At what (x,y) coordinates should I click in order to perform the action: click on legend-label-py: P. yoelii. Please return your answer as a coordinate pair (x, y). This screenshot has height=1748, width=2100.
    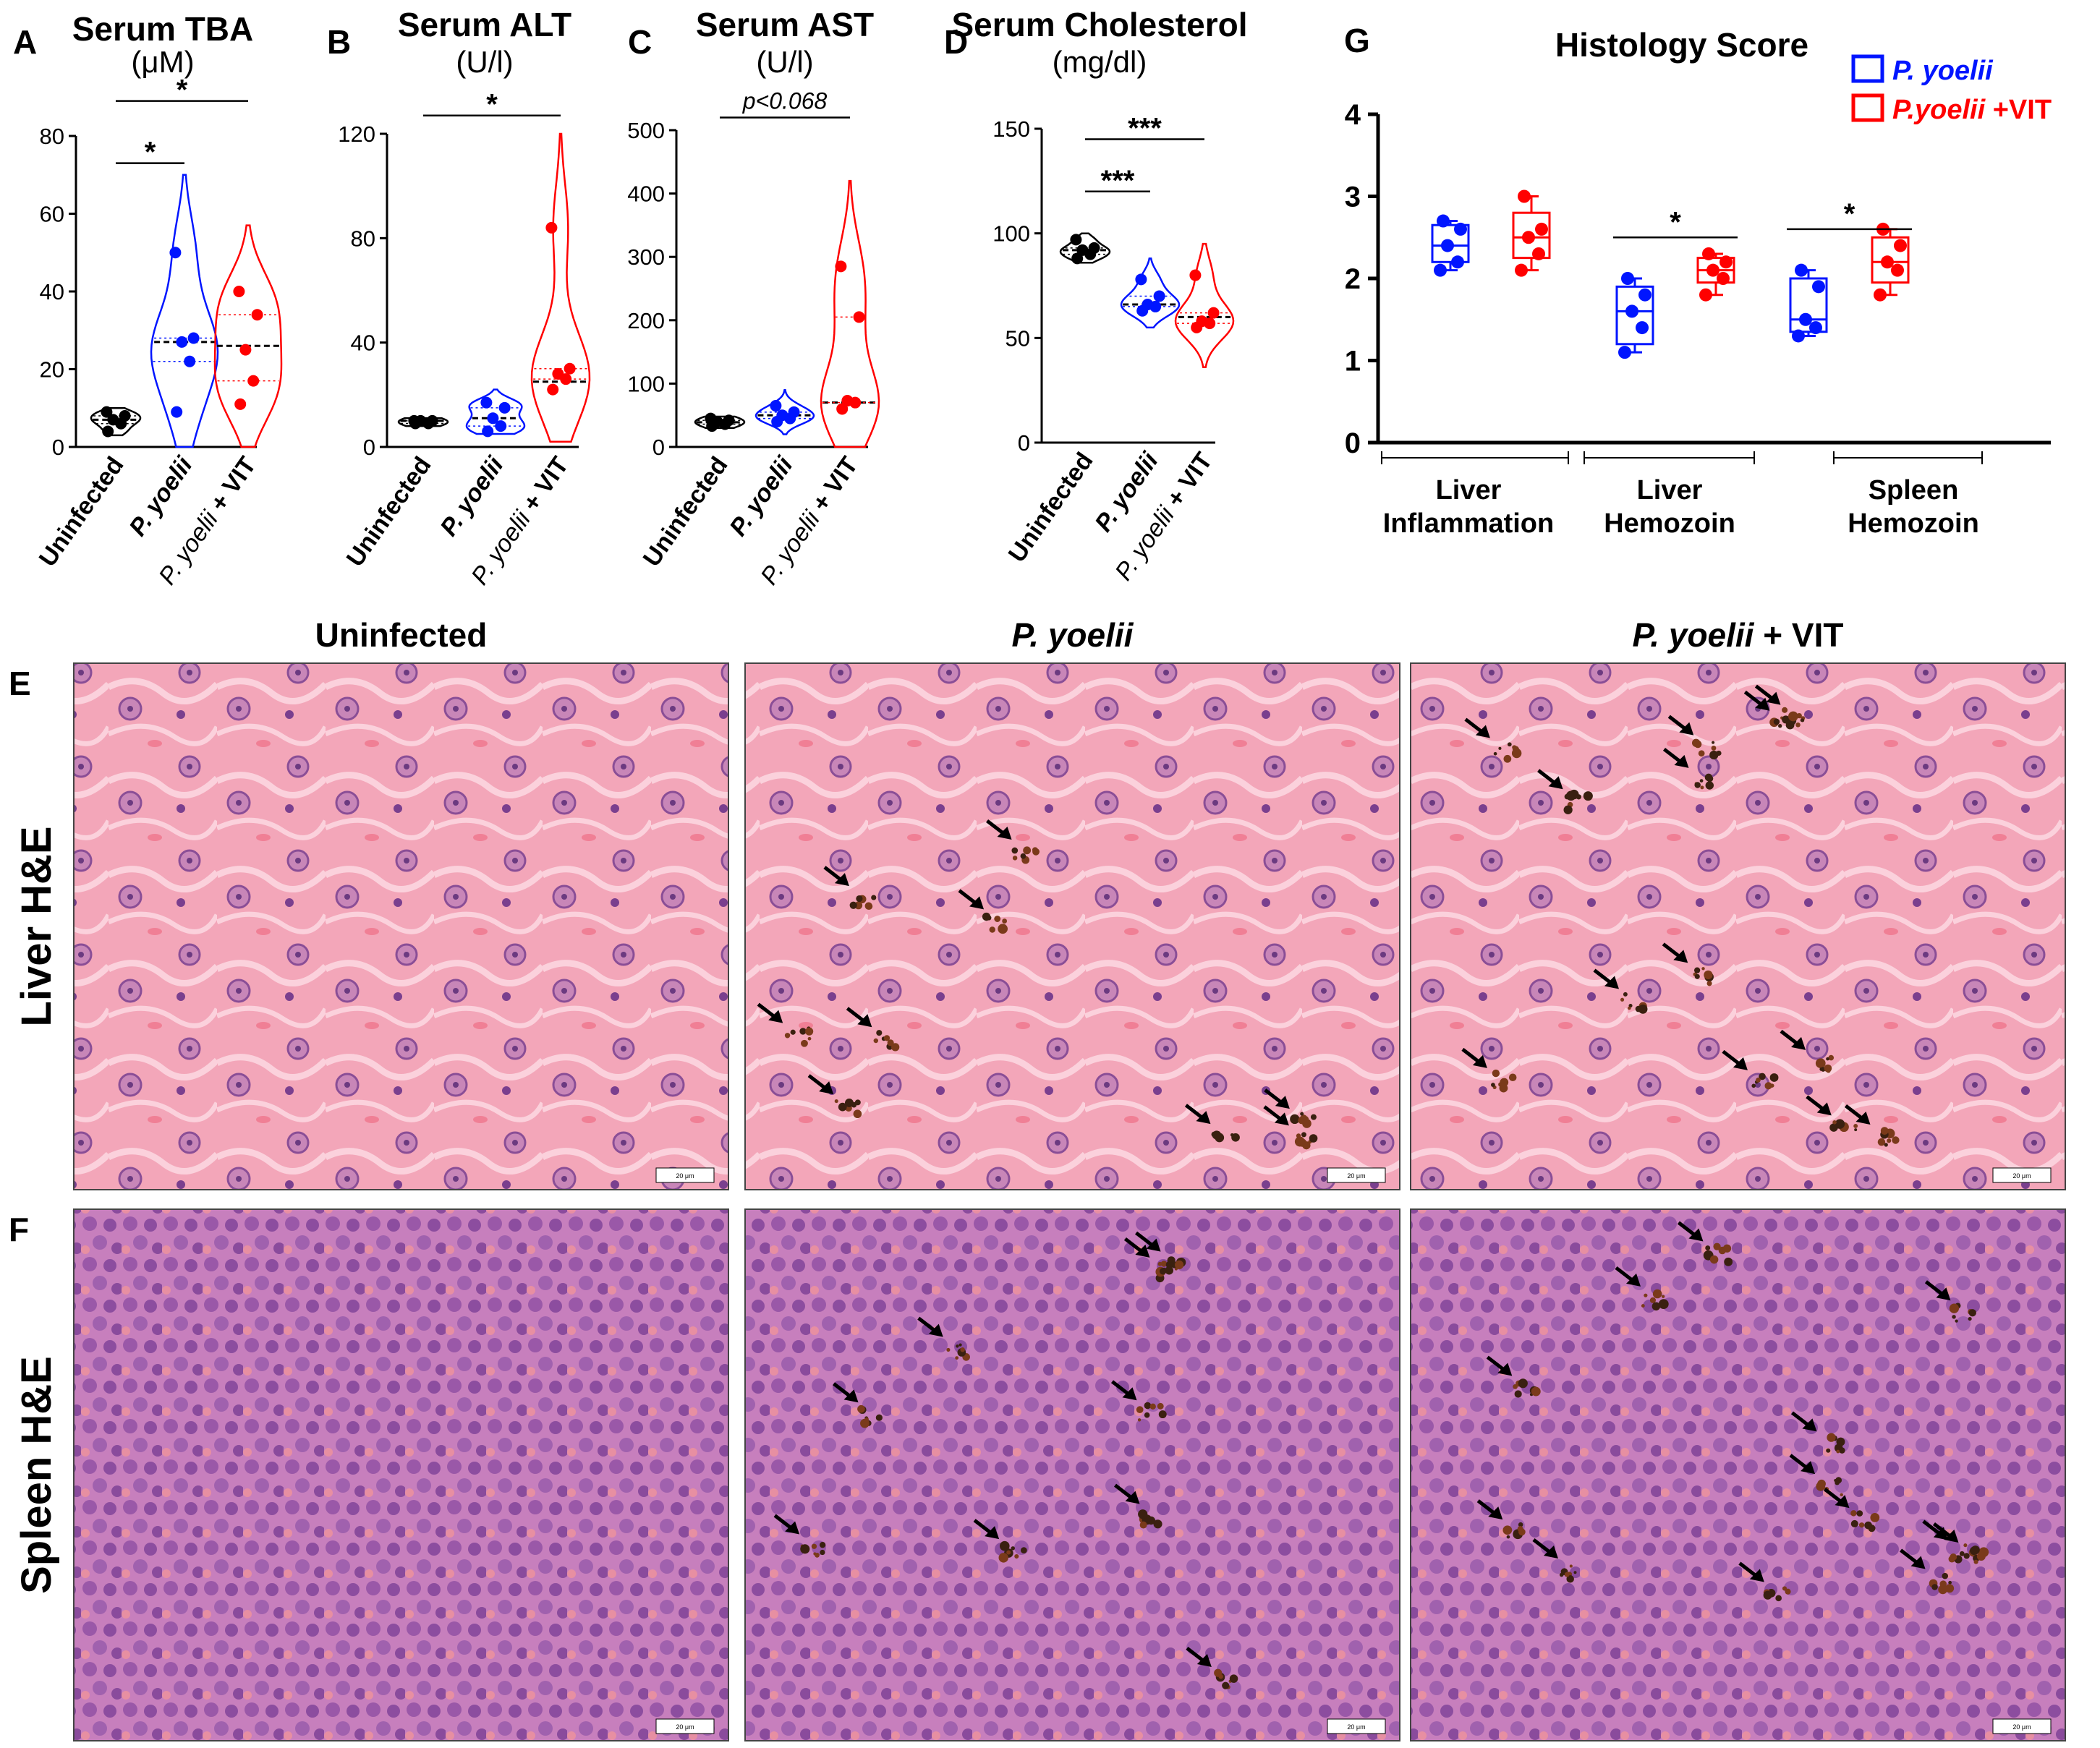
    Looking at the image, I should click on (1943, 71).